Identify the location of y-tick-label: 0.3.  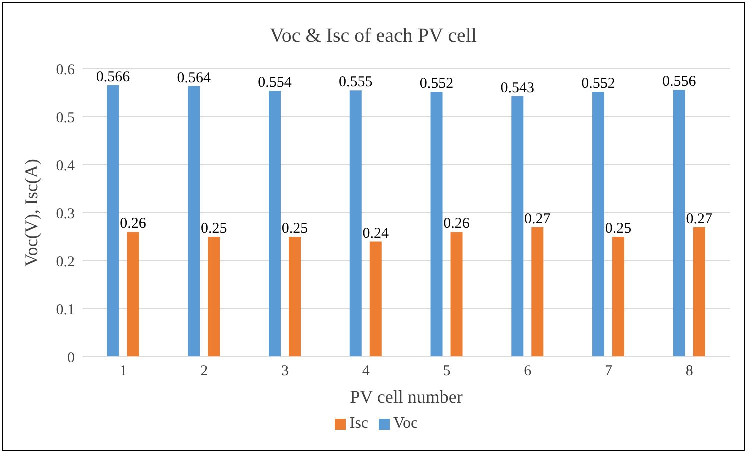
(65, 214).